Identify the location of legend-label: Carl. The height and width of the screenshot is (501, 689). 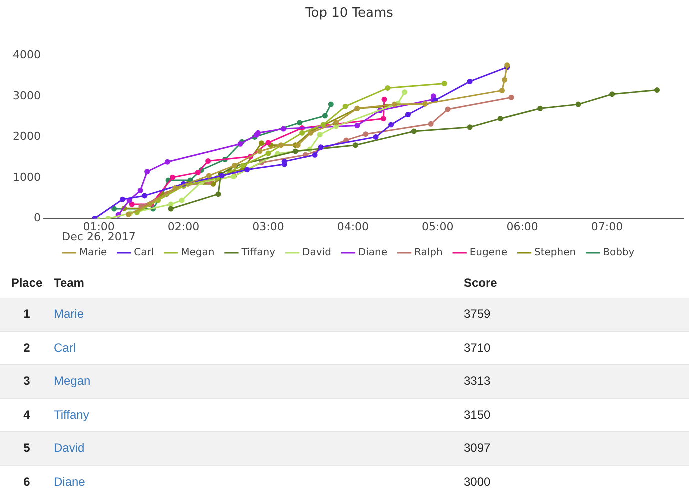
(144, 253).